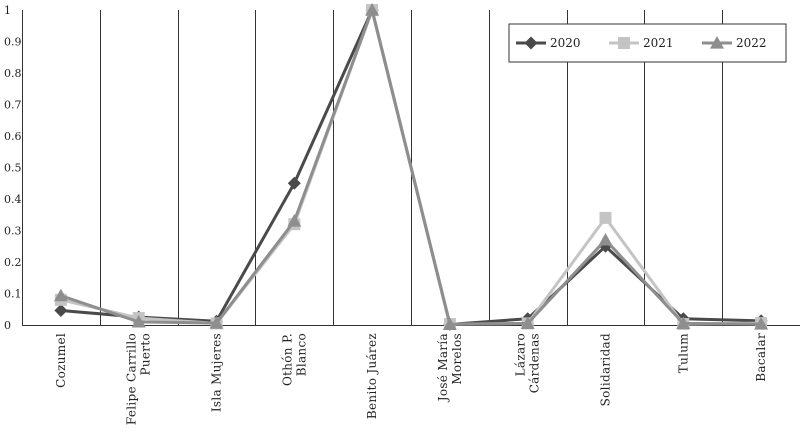 This screenshot has width=800, height=439. What do you see at coordinates (734, 43) in the screenshot?
I see `legend-item-2022: 2022` at bounding box center [734, 43].